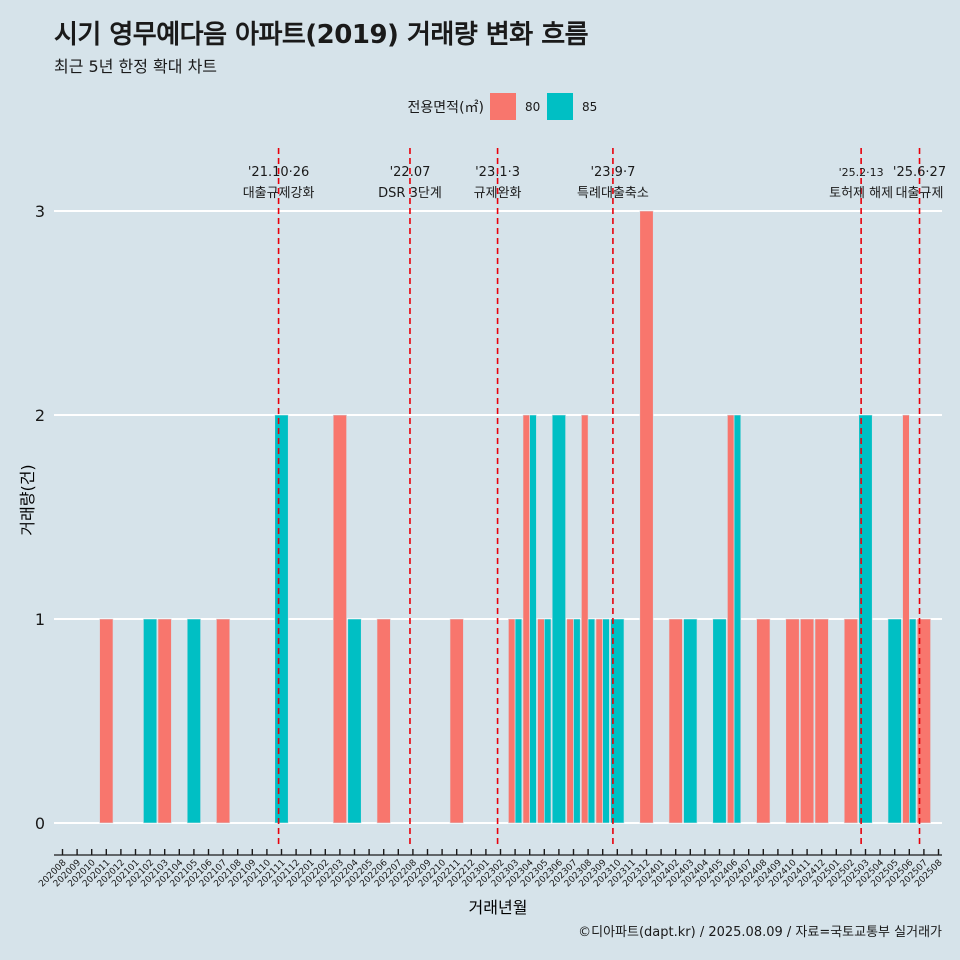  Describe the element at coordinates (498, 907) in the screenshot. I see `x-axis-title: 거래년월` at that location.